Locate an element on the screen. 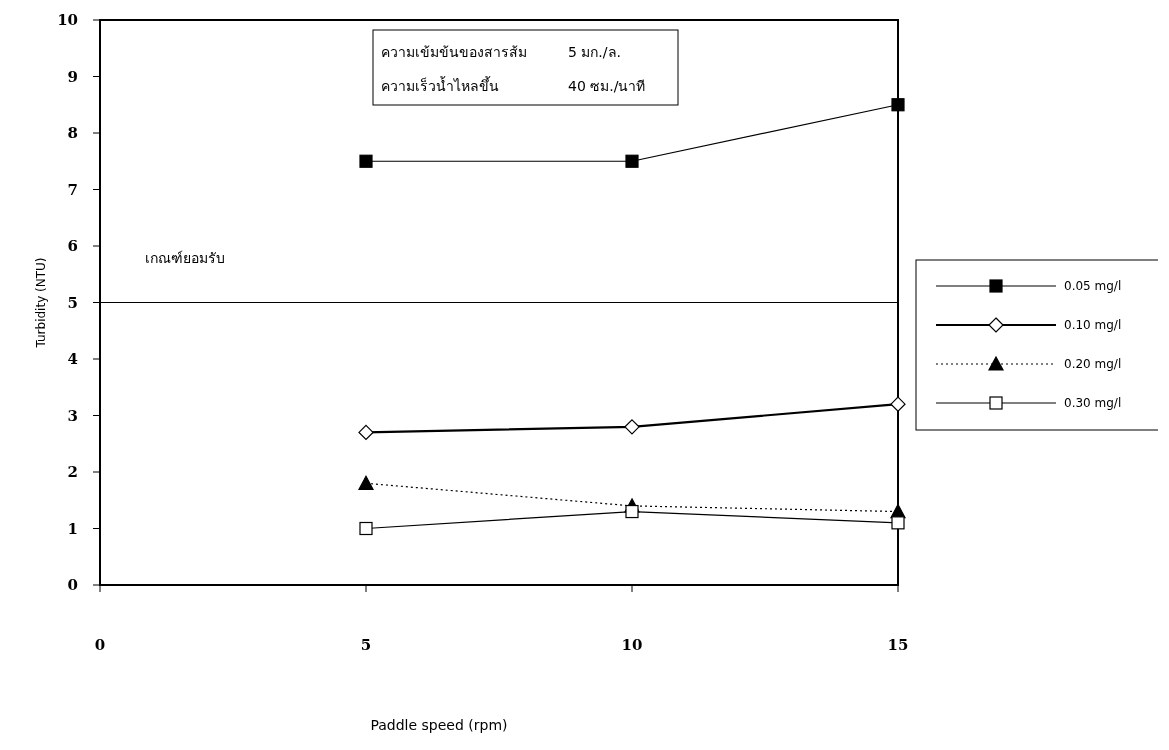 This screenshot has width=1169, height=750. y-tick-label: 1 is located at coordinates (72, 528).